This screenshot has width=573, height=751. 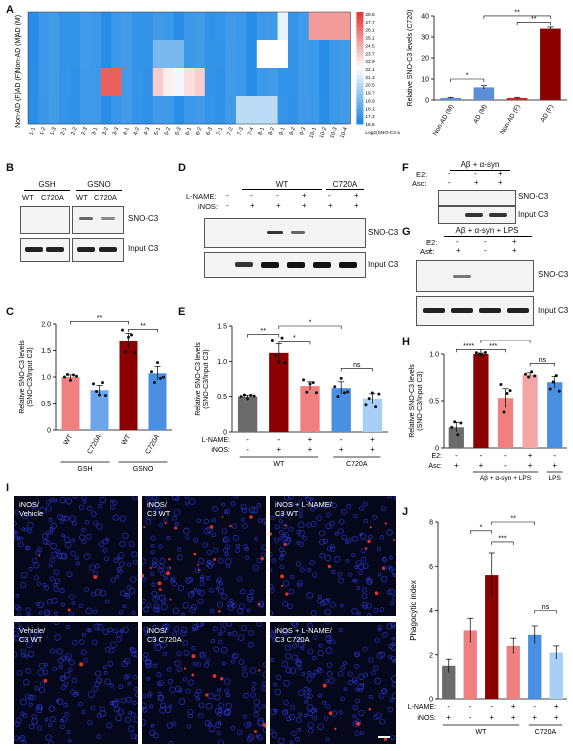 I want to click on micrograph-tile: iNOS + L-NAME/ C3 C720A, so click(x=333, y=683).